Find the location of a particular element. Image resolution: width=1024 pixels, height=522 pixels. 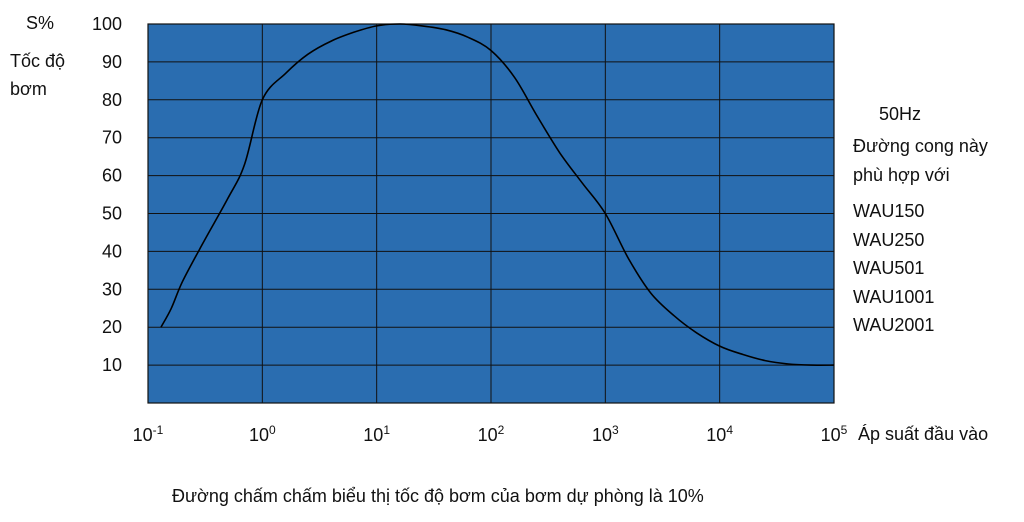

y-tick-label: 30 is located at coordinates (112, 289).